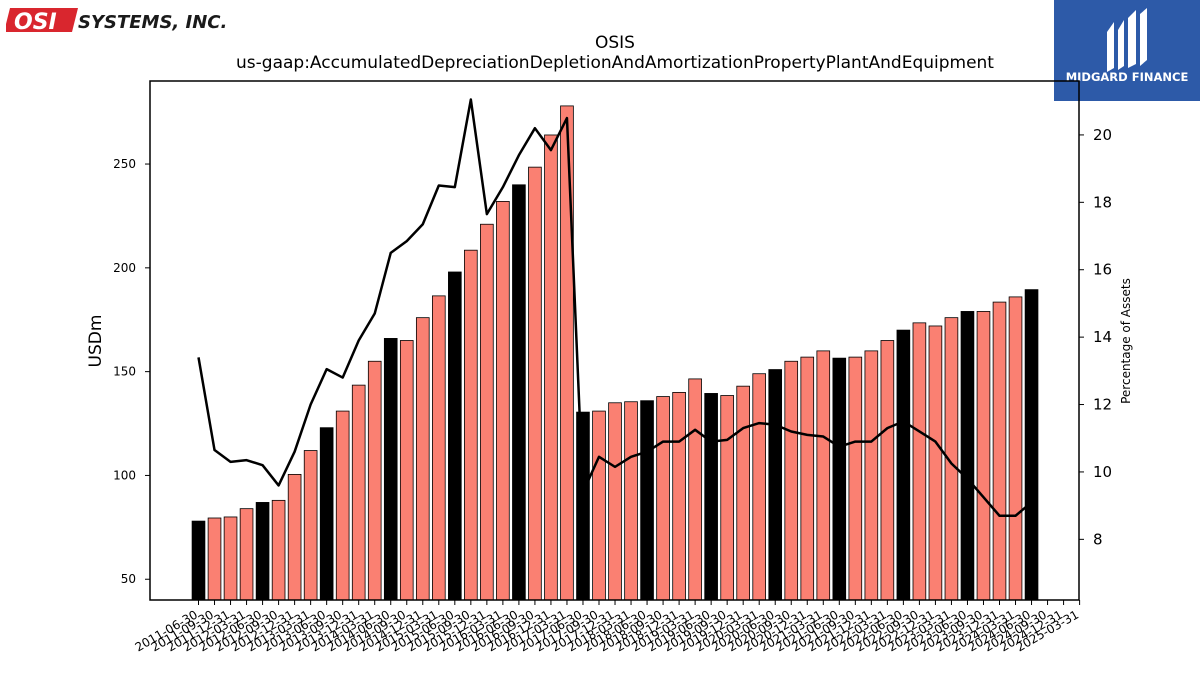 The height and width of the screenshot is (675, 1200). I want to click on y-right-tick-label: 18, so click(1102, 202).